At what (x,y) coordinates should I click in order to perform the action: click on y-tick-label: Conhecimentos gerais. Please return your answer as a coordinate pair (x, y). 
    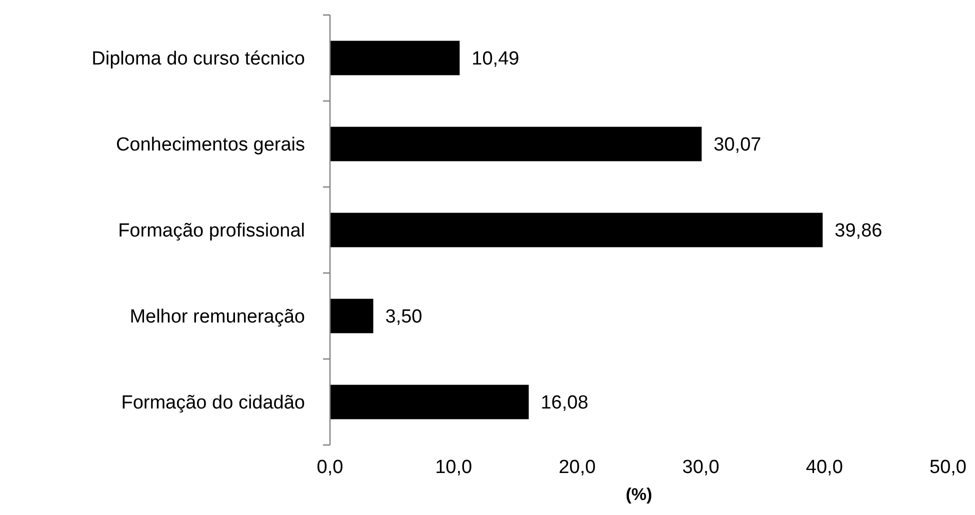
    Looking at the image, I should click on (210, 145).